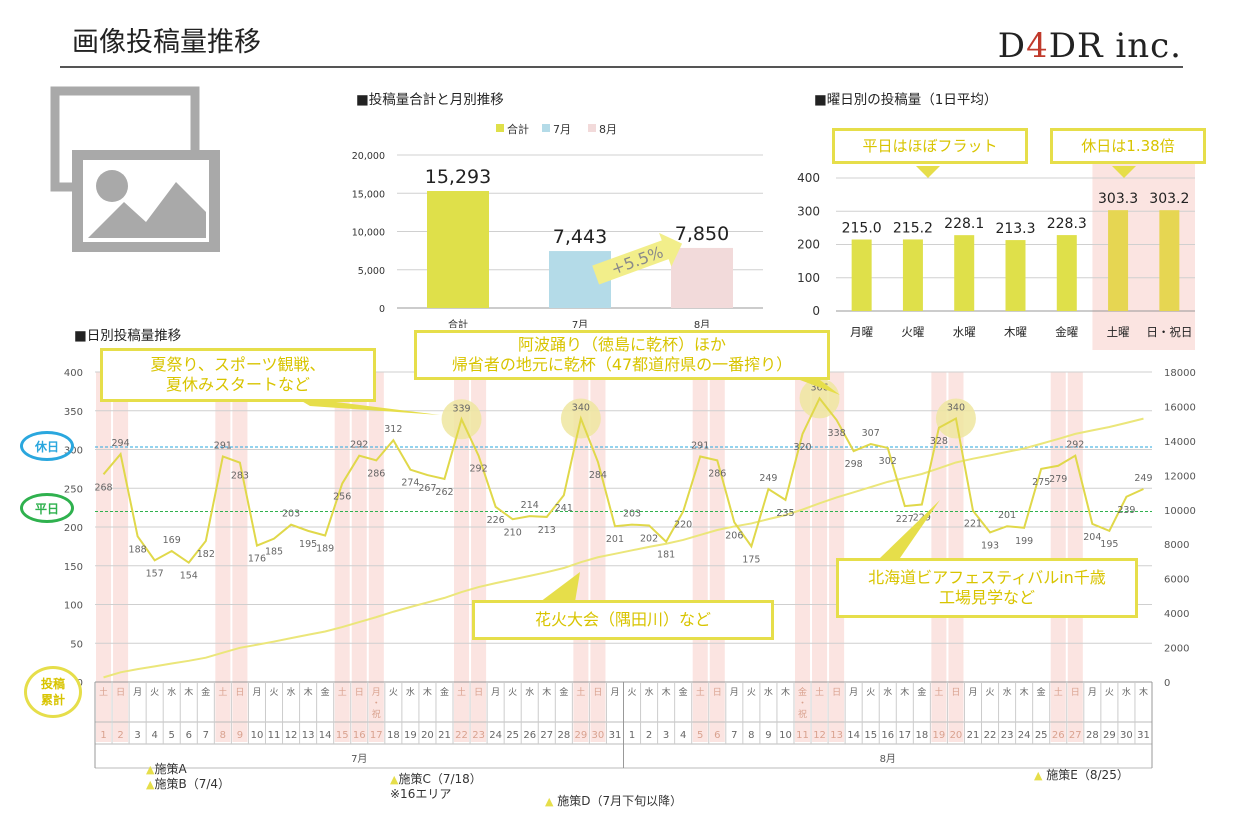 The width and height of the screenshot is (1244, 814). Describe the element at coordinates (888, 461) in the screenshot. I see `point-value-label: 302` at that location.